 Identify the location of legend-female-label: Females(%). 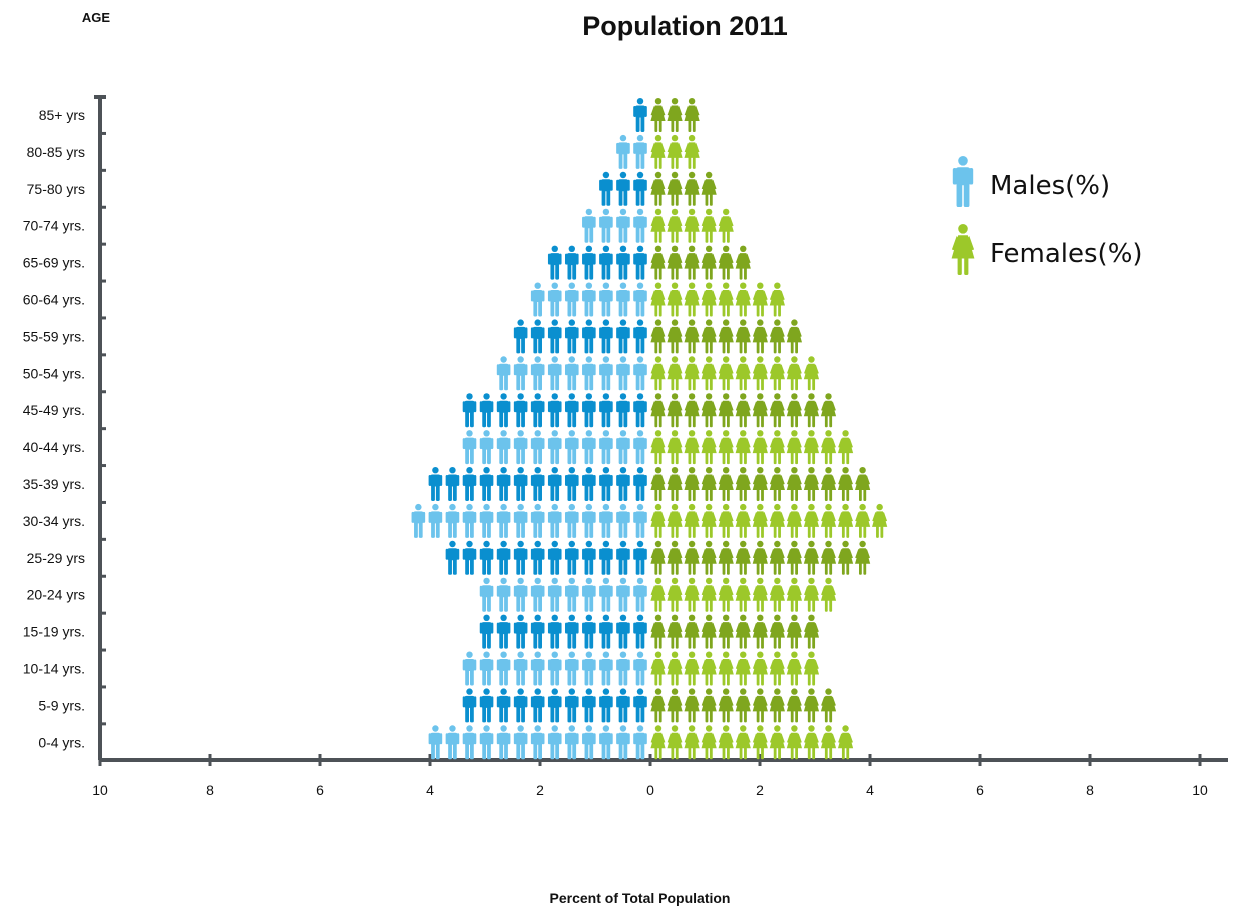
(1066, 254).